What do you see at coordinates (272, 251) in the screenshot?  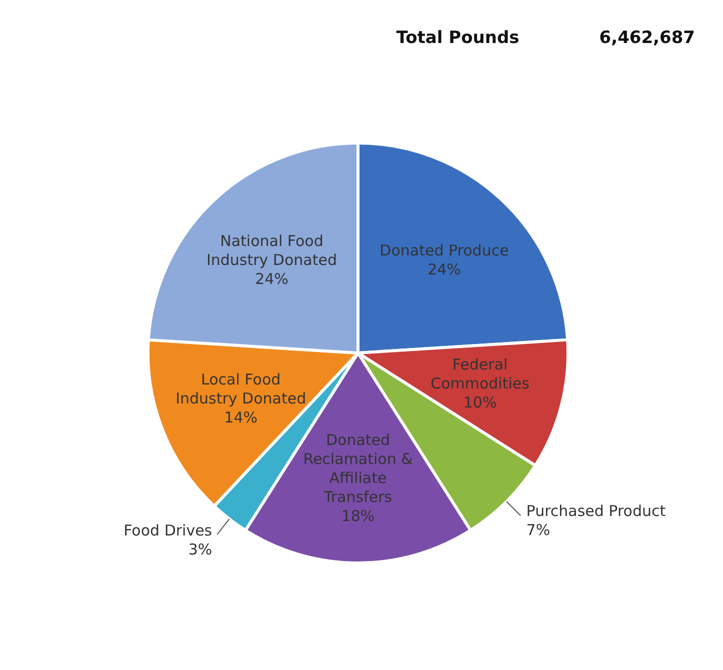 I see `slice-label: National Food Industry Donated` at bounding box center [272, 251].